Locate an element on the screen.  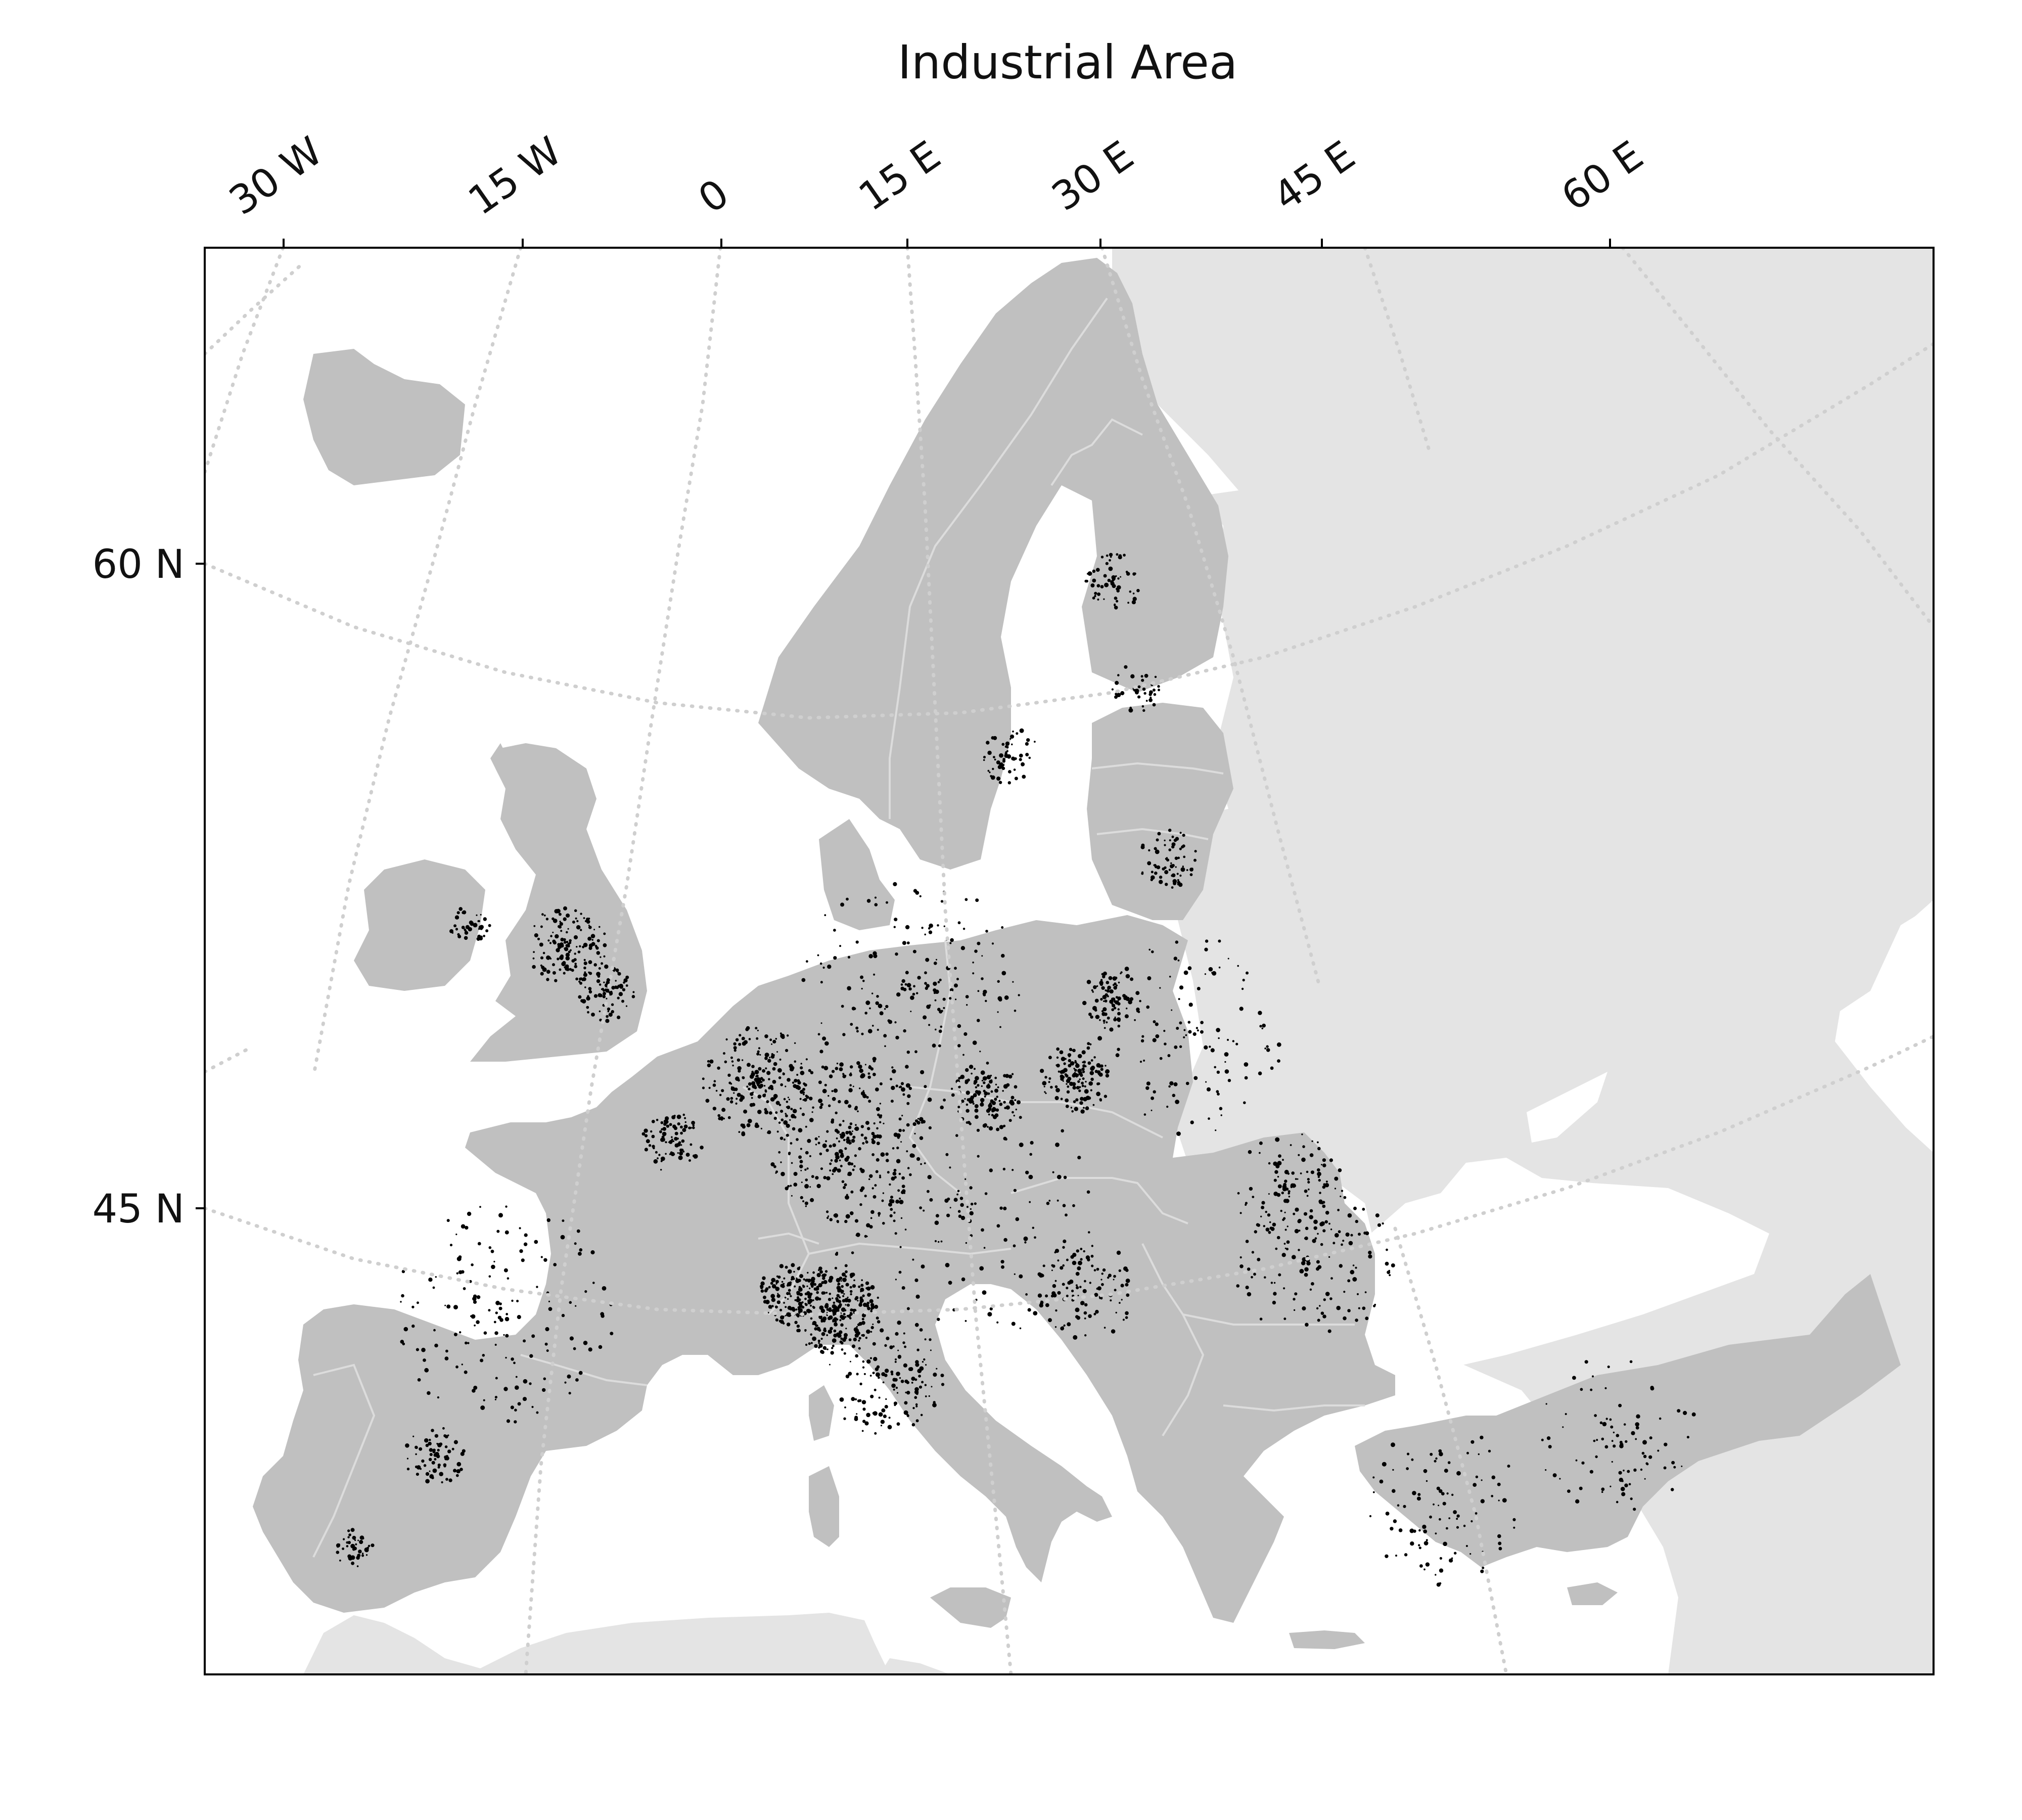
sardinia is located at coordinates (824, 1506).